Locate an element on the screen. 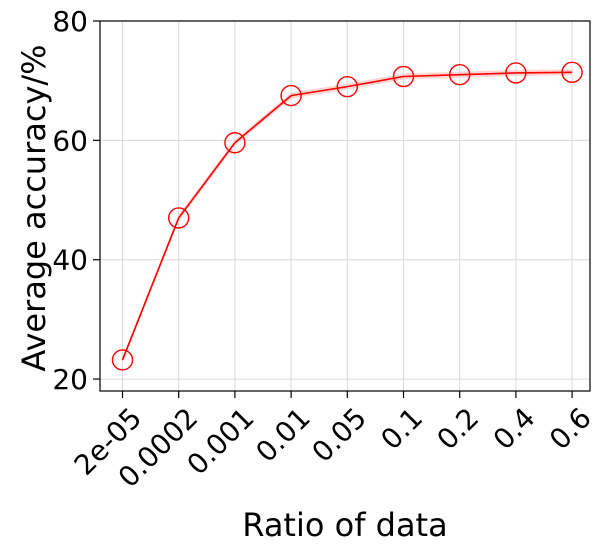  y-axis-ticks: 20 40 60 80 is located at coordinates (76, 200).